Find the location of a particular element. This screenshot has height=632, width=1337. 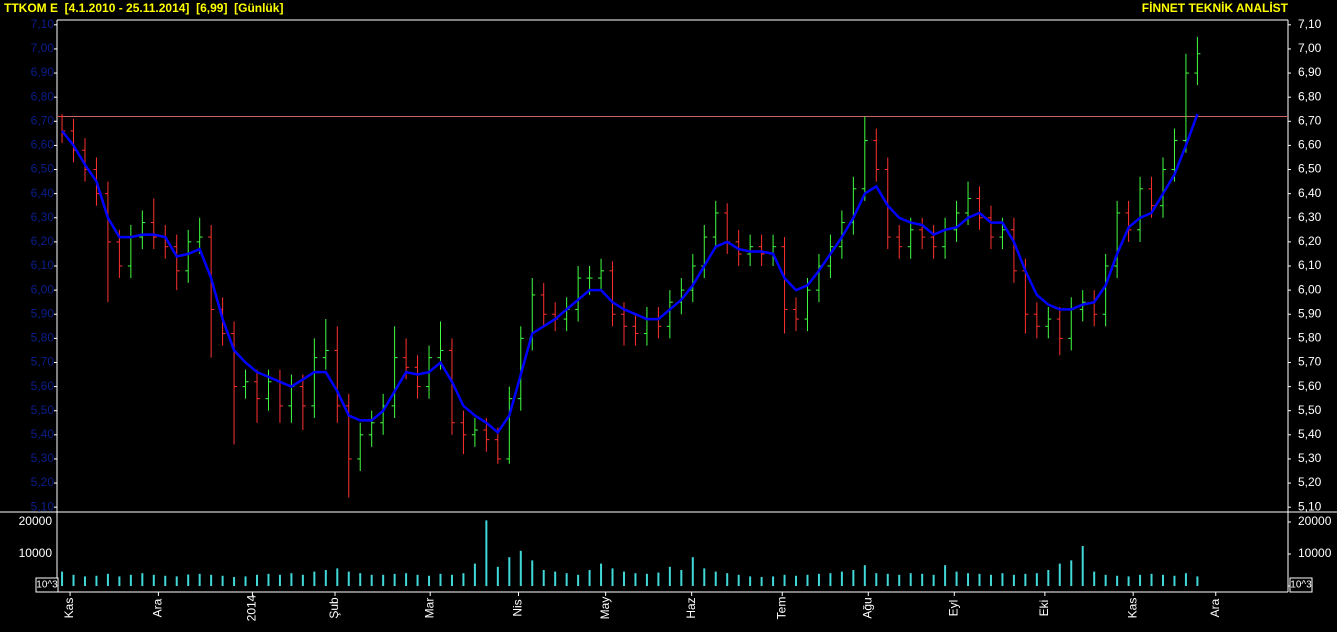

y-tick-label: 5,20 is located at coordinates (43, 482).